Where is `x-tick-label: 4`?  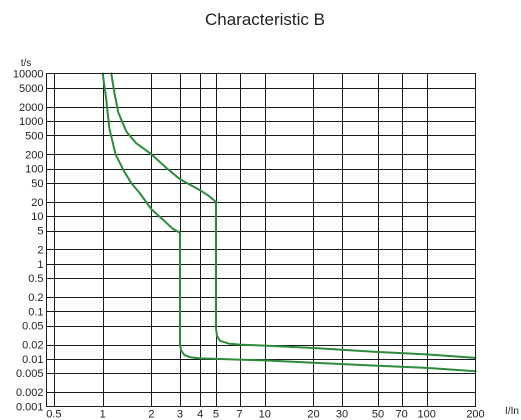
x-tick-label: 4 is located at coordinates (200, 414).